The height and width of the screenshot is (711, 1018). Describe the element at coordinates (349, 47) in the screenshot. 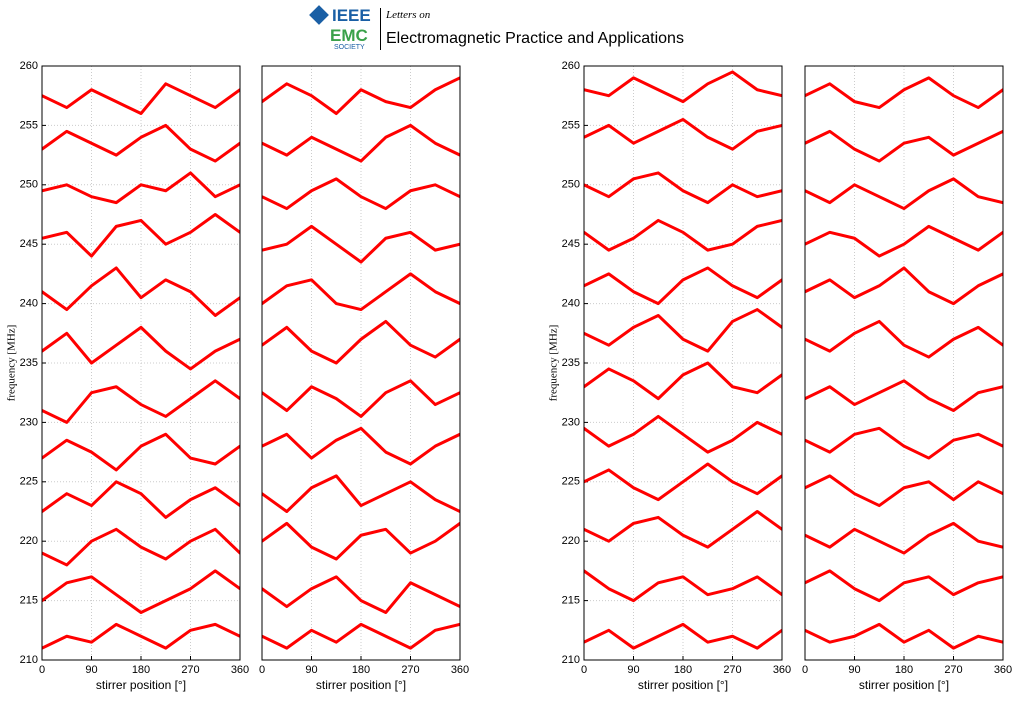

I see `society-text: SOCIETY` at that location.